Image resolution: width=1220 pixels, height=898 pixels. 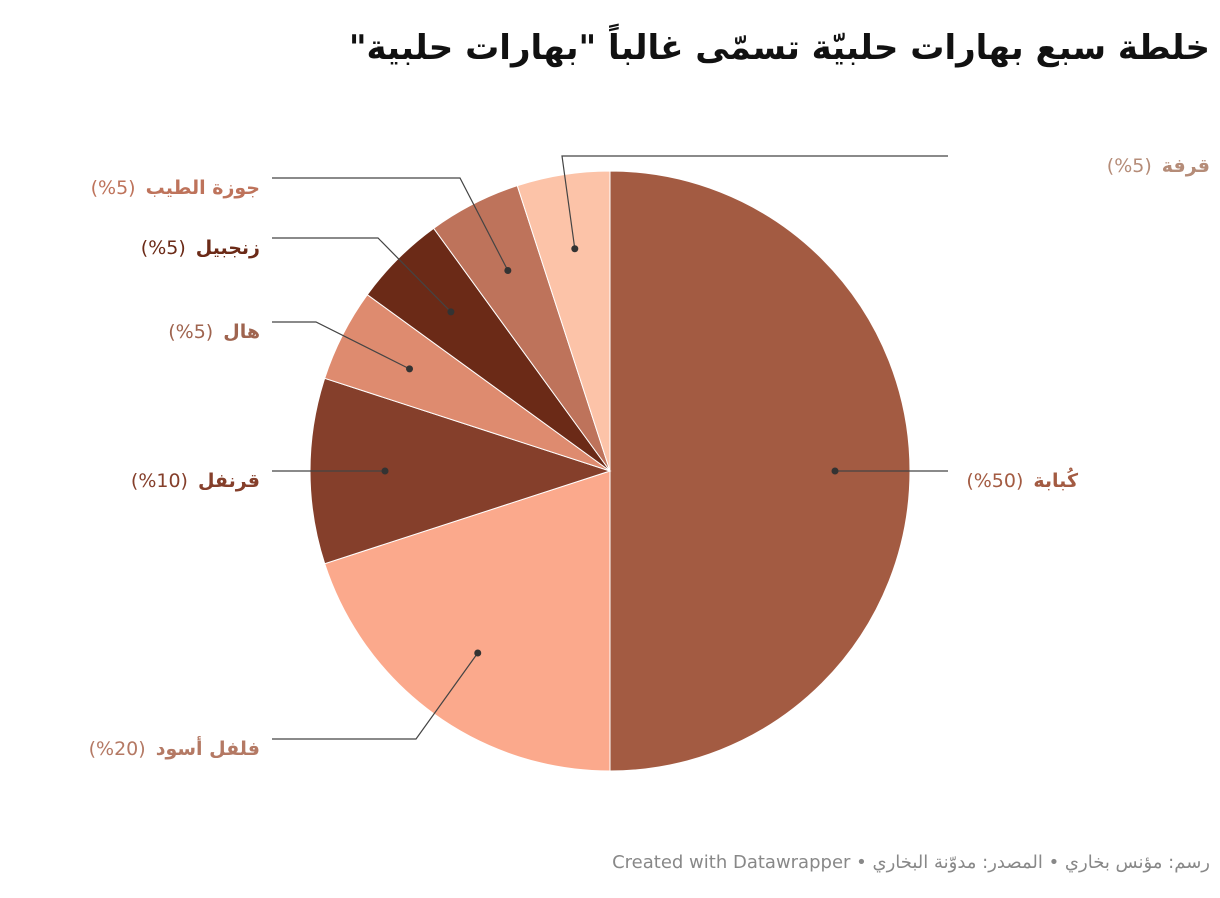 I want to click on slice-label: زنجبيل (%5), so click(x=200, y=248).